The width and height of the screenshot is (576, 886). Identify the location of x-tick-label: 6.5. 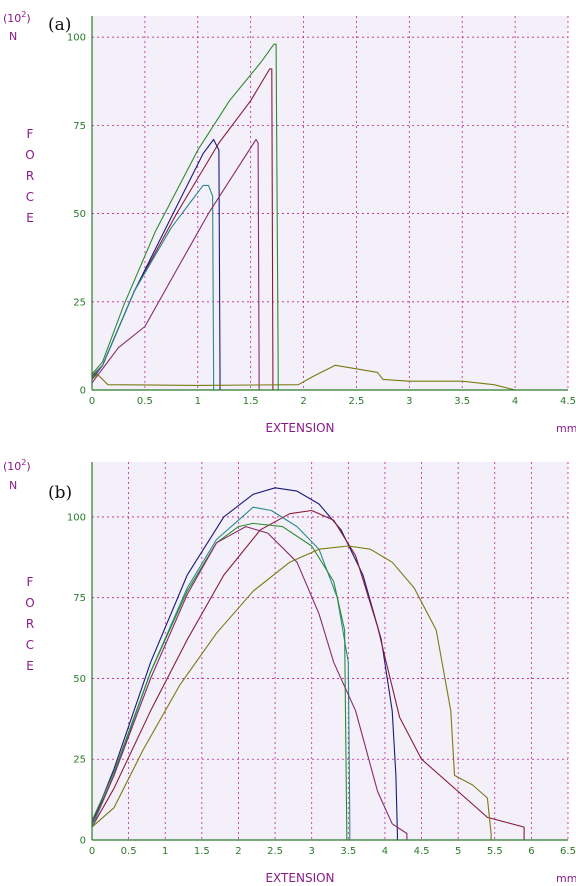
(568, 851).